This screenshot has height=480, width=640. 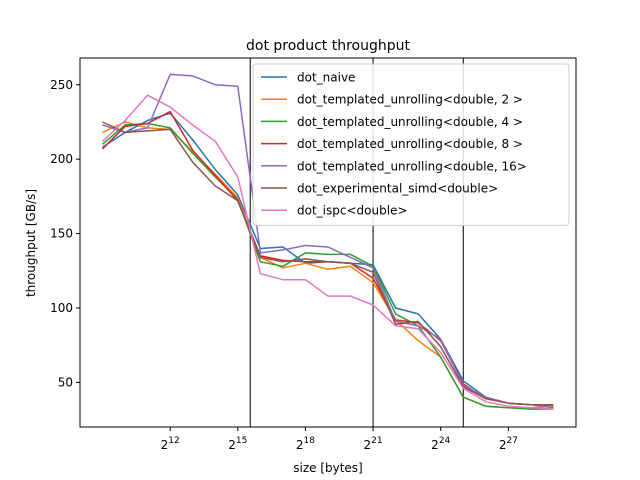 I want to click on x-axis-ticks: 212 215 218 221 224 227, so click(x=339, y=439).